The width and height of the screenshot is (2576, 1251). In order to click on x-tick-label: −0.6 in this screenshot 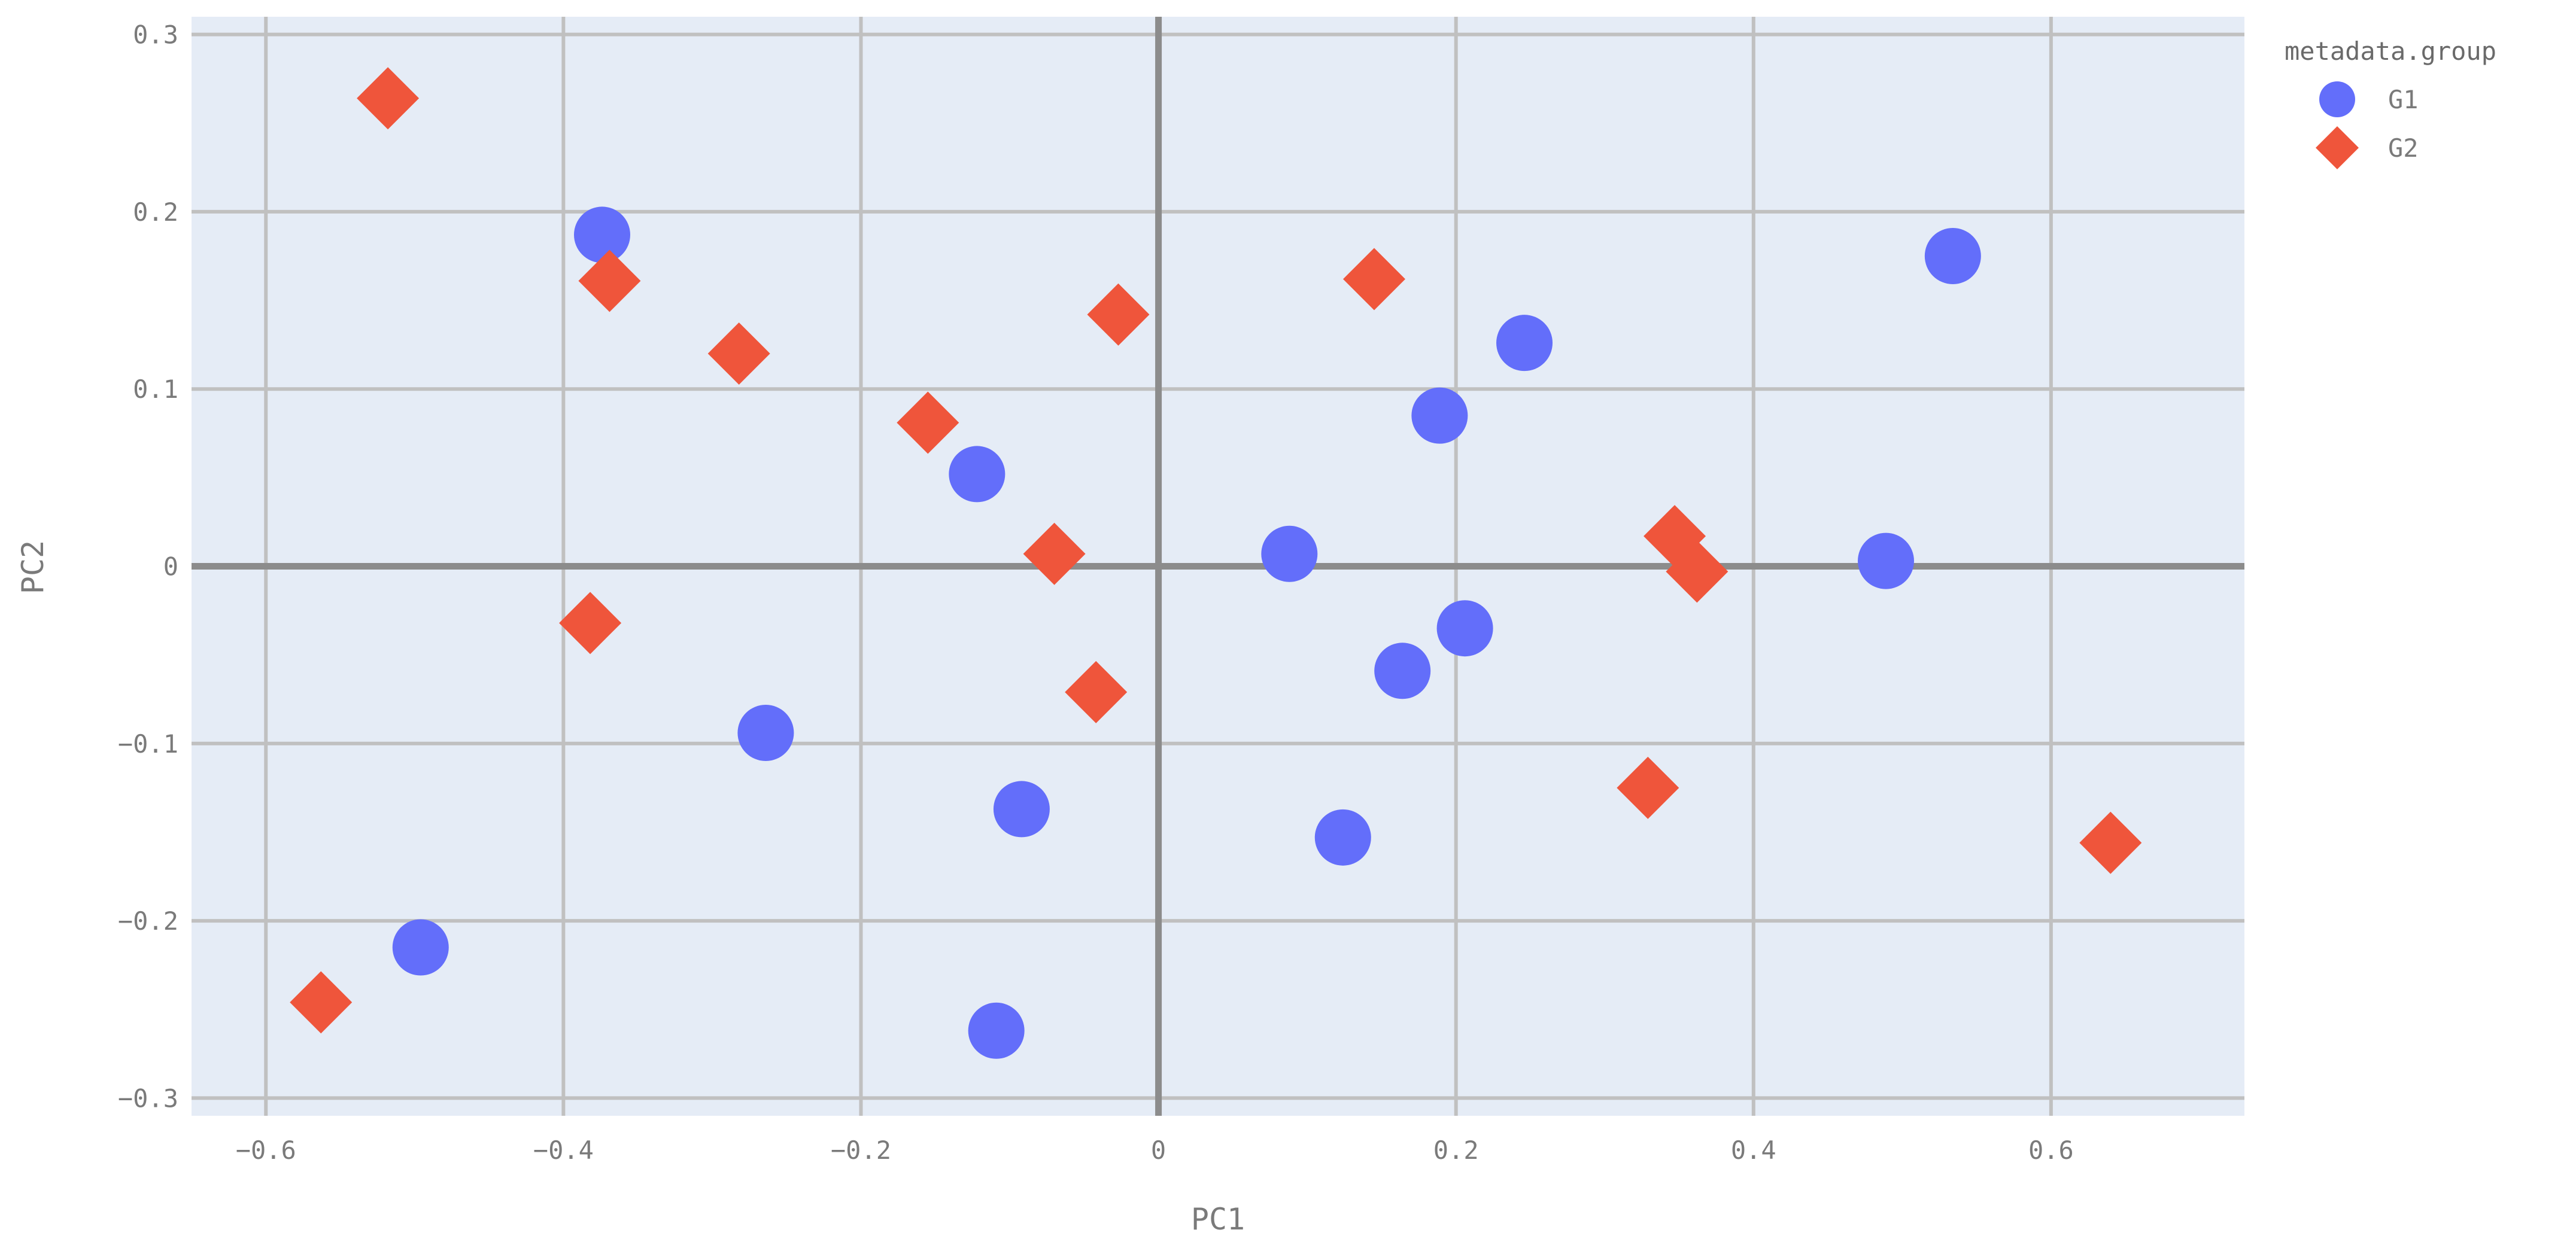, I will do `click(266, 1150)`.